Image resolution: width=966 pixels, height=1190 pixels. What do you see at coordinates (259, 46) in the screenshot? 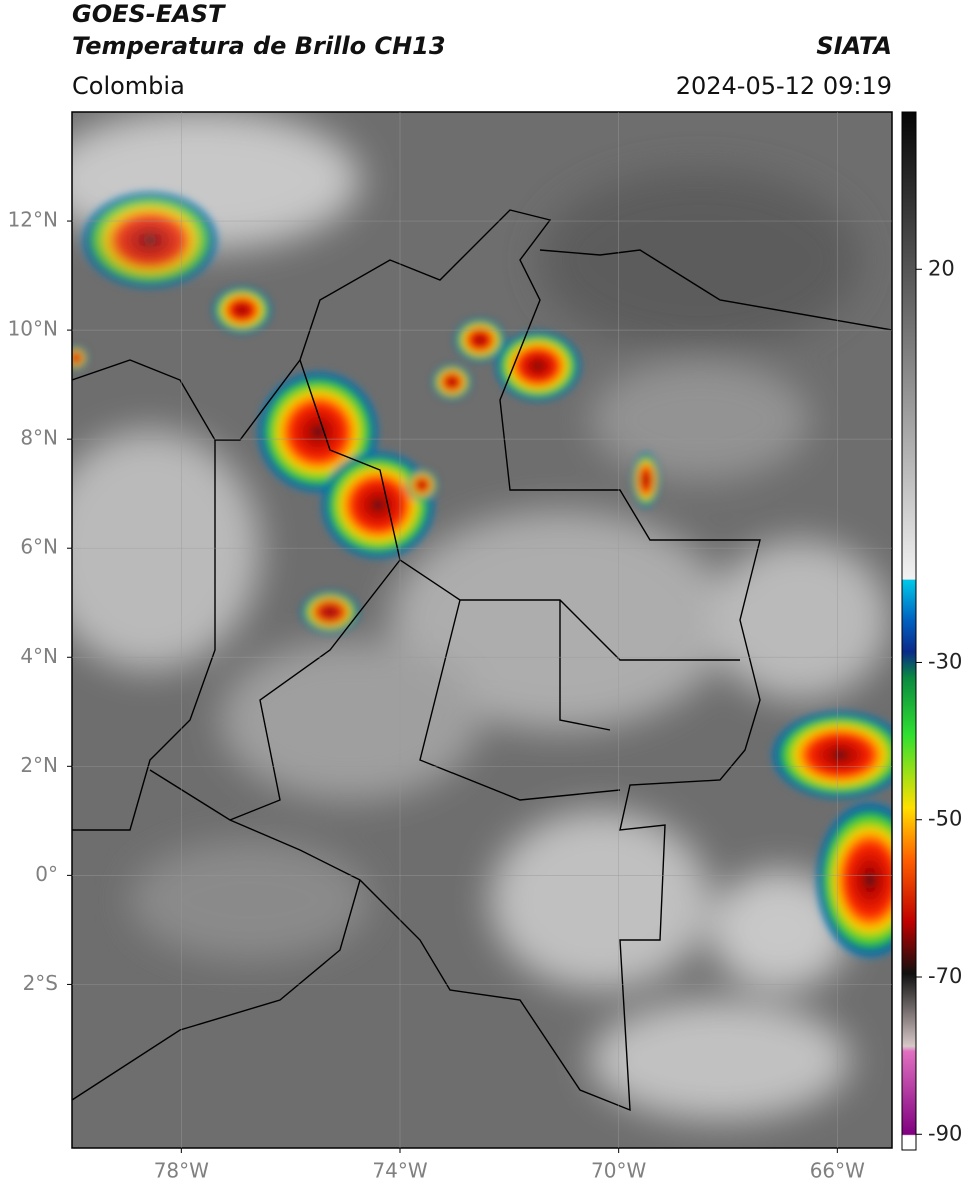
I see `subtitle: Temperatura de Brillo CH13` at bounding box center [259, 46].